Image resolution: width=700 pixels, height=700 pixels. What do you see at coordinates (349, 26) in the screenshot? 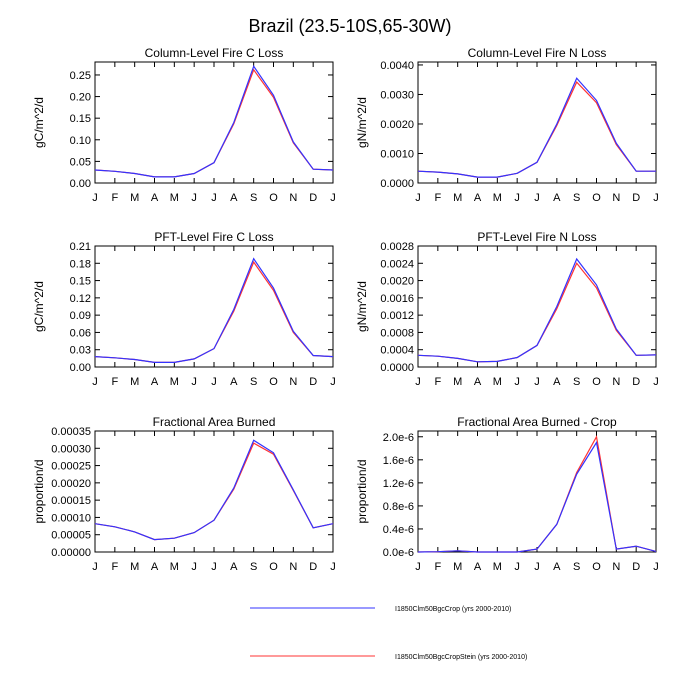
I see `page-title: Brazil (23.5-10S,65-30W)` at bounding box center [349, 26].